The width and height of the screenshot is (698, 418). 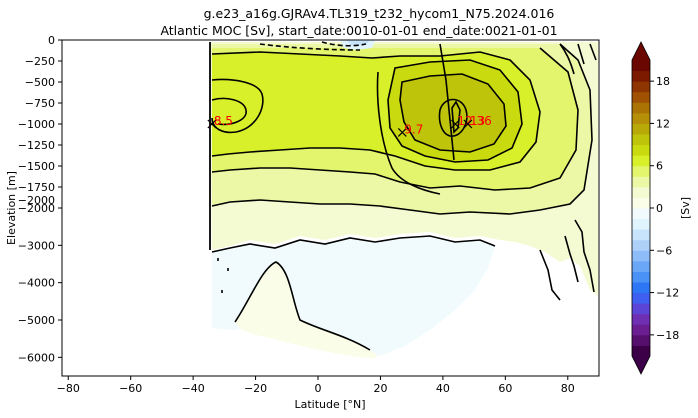 I want to click on y-tick-label: −3000, so click(x=36, y=245).